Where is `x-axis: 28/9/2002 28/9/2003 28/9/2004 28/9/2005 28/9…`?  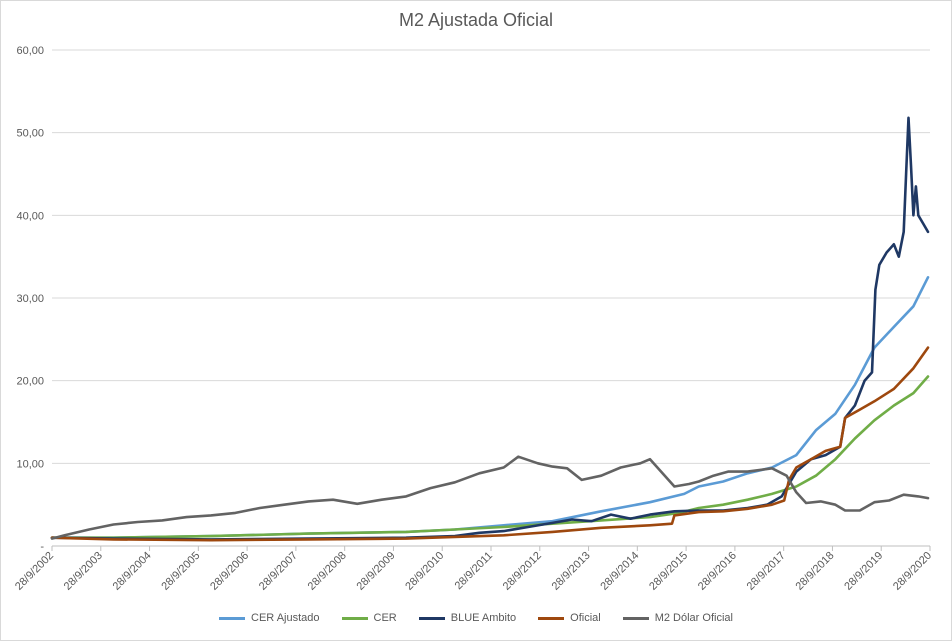
x-axis: 28/9/2002 28/9/2003 28/9/2004 28/9/2005 28/9… is located at coordinates (473, 569).